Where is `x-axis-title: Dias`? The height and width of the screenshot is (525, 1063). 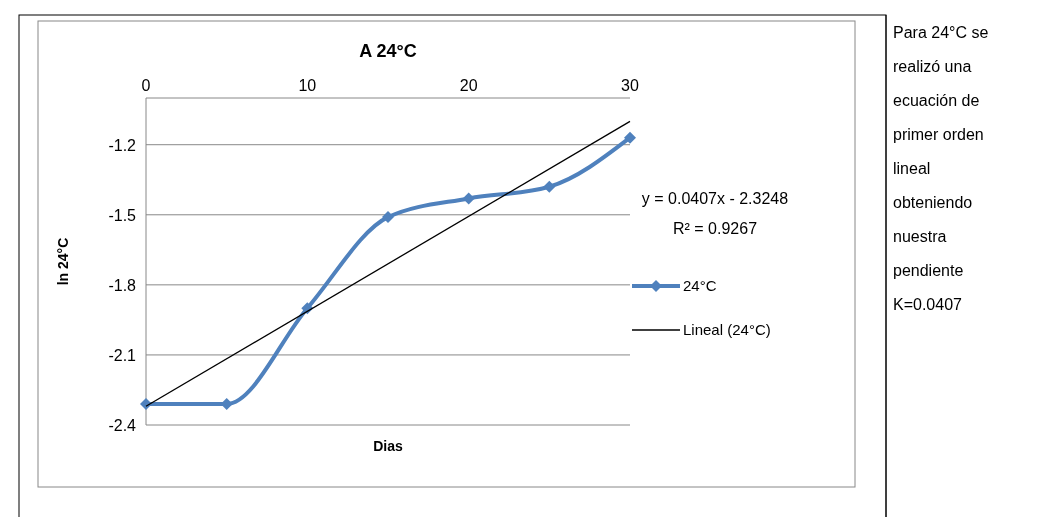 x-axis-title: Dias is located at coordinates (388, 446).